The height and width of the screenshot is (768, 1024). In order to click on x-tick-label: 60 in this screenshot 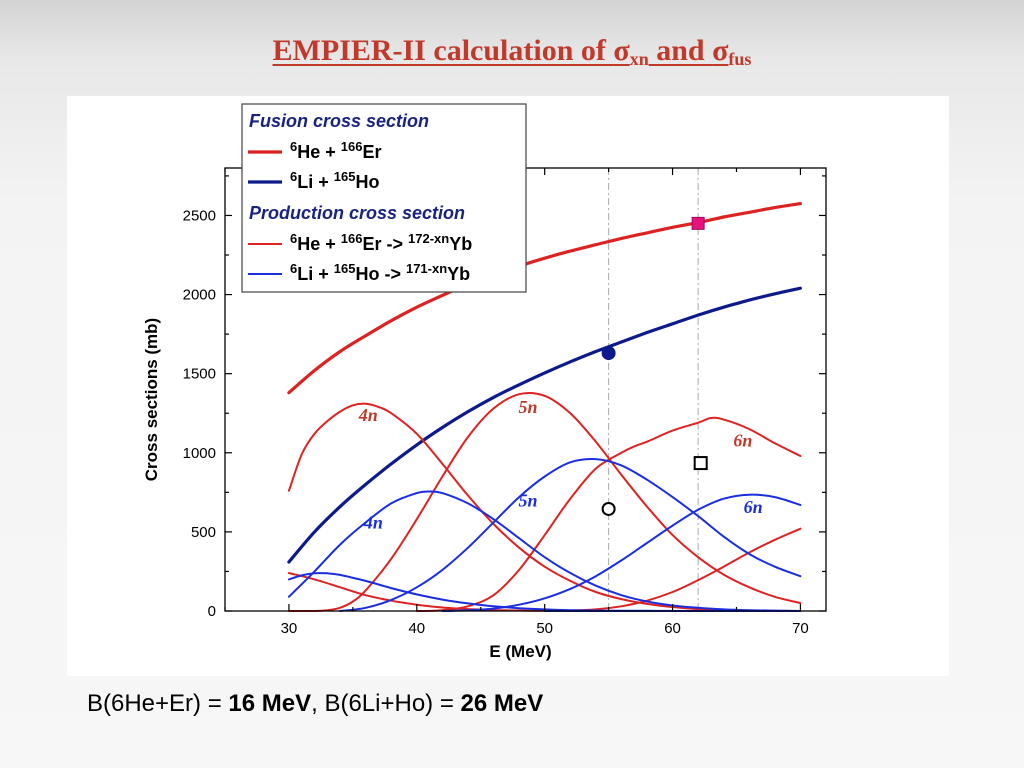, I will do `click(672, 628)`.